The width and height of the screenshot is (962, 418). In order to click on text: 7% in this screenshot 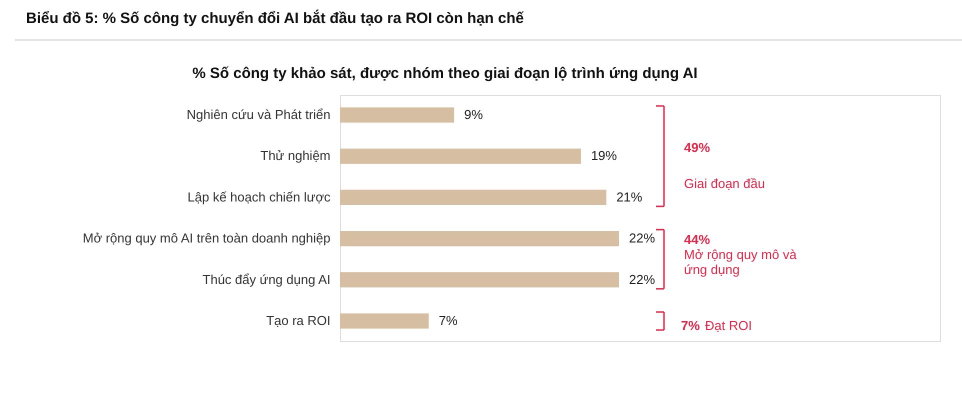, I will do `click(690, 325)`.